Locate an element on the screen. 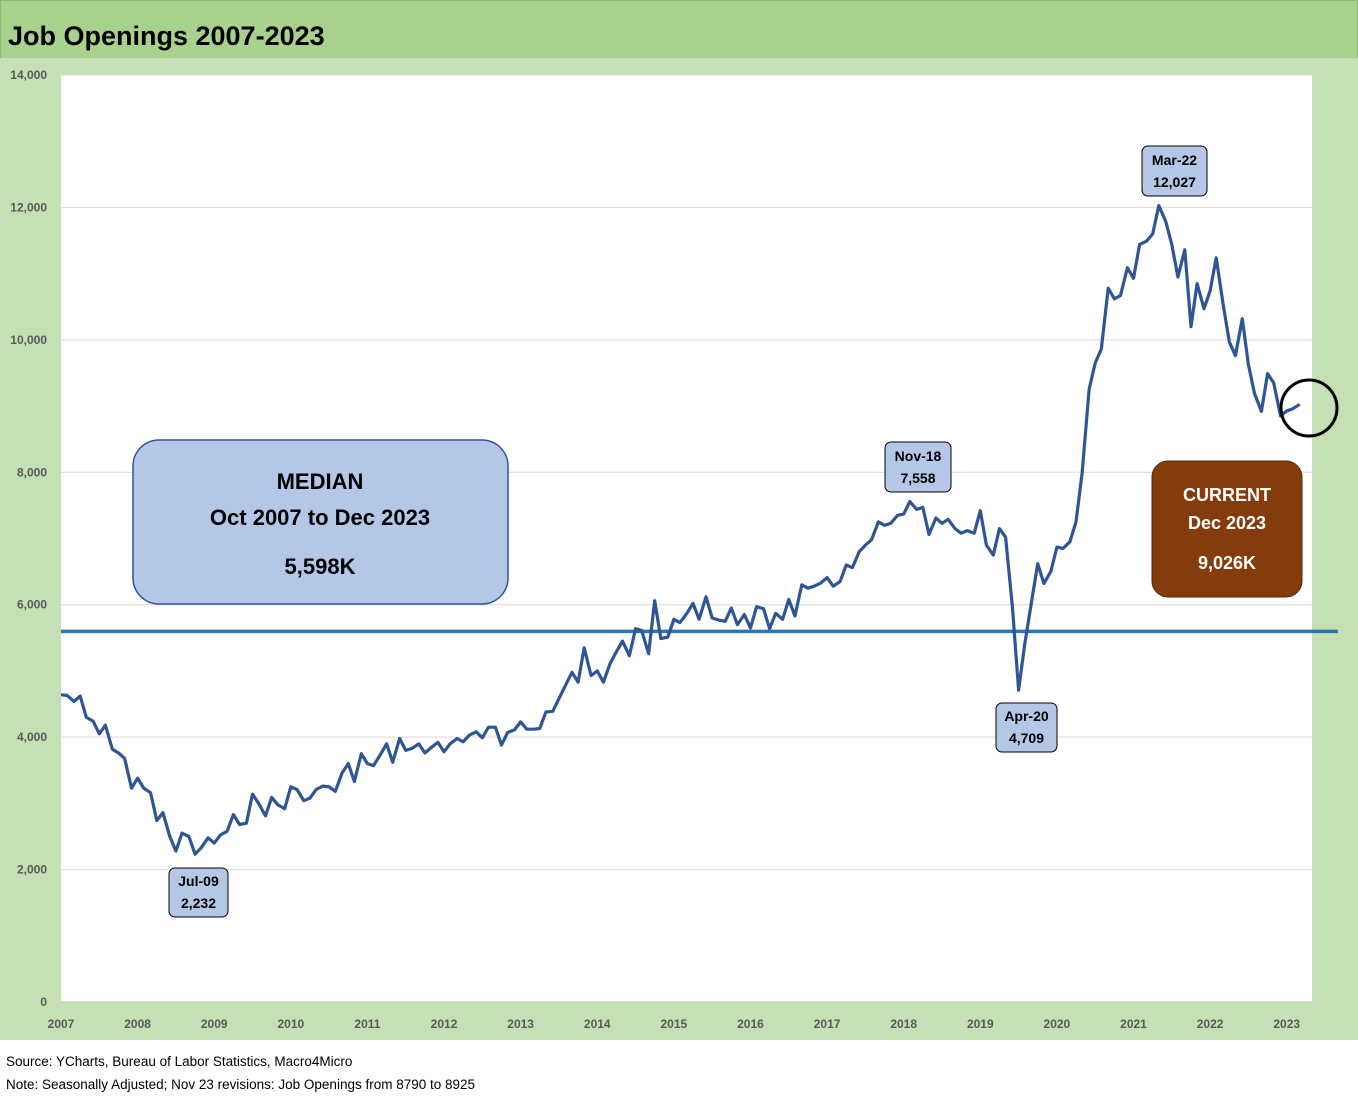  x-tick-label: 2010 is located at coordinates (290, 1024).